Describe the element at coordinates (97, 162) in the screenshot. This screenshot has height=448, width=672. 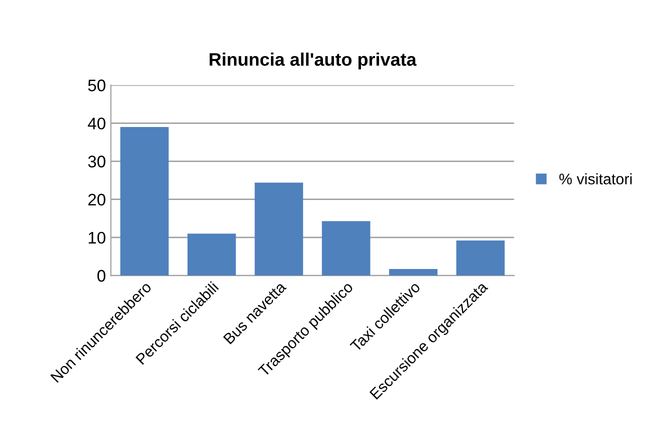
I see `y-tick-label: 30` at that location.